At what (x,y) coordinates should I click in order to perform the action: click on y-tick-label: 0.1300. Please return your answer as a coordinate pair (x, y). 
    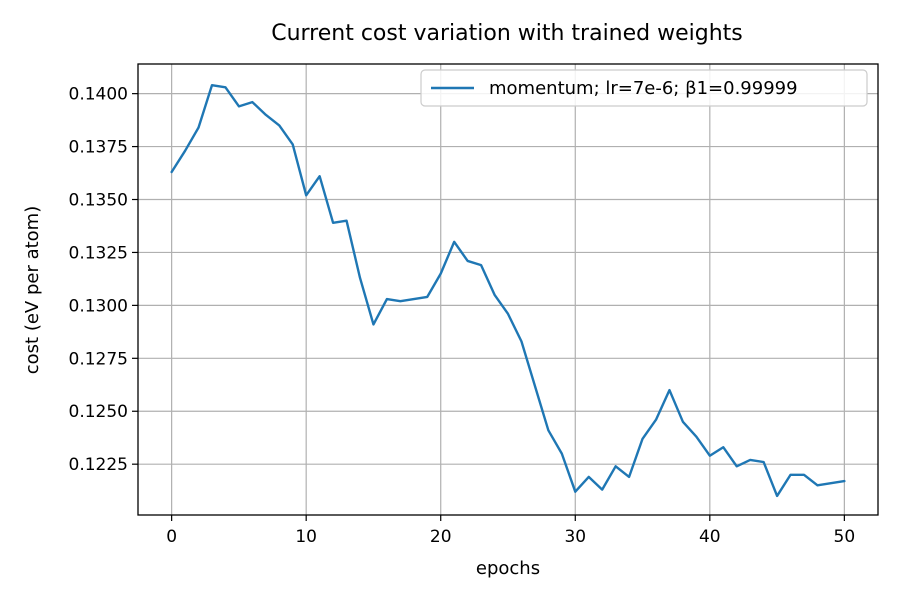
    Looking at the image, I should click on (98, 306).